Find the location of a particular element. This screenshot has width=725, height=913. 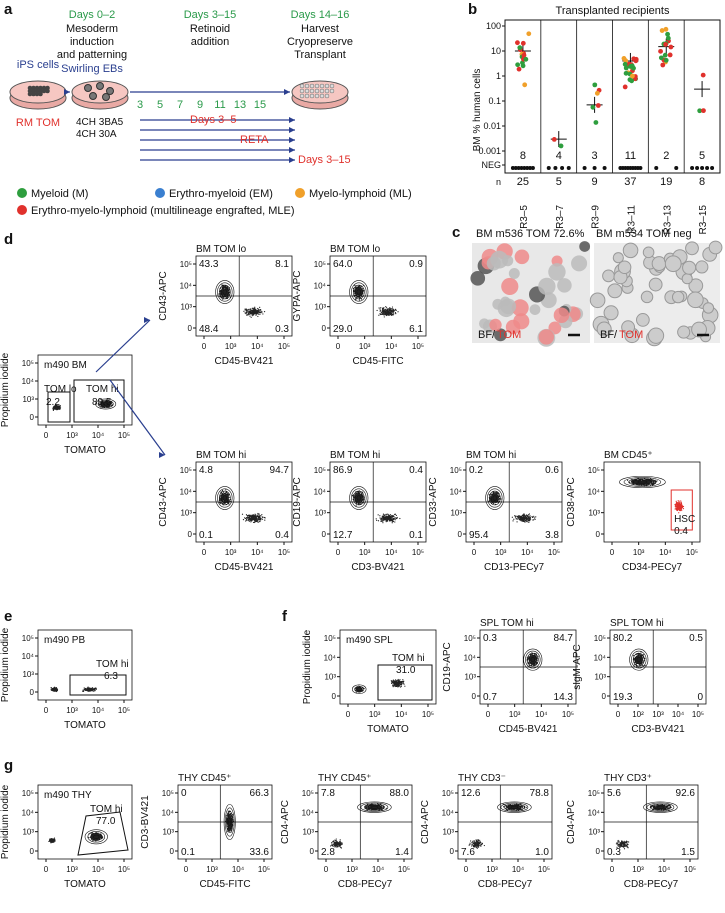

days-label: Days 0–2 is located at coordinates (92, 15).